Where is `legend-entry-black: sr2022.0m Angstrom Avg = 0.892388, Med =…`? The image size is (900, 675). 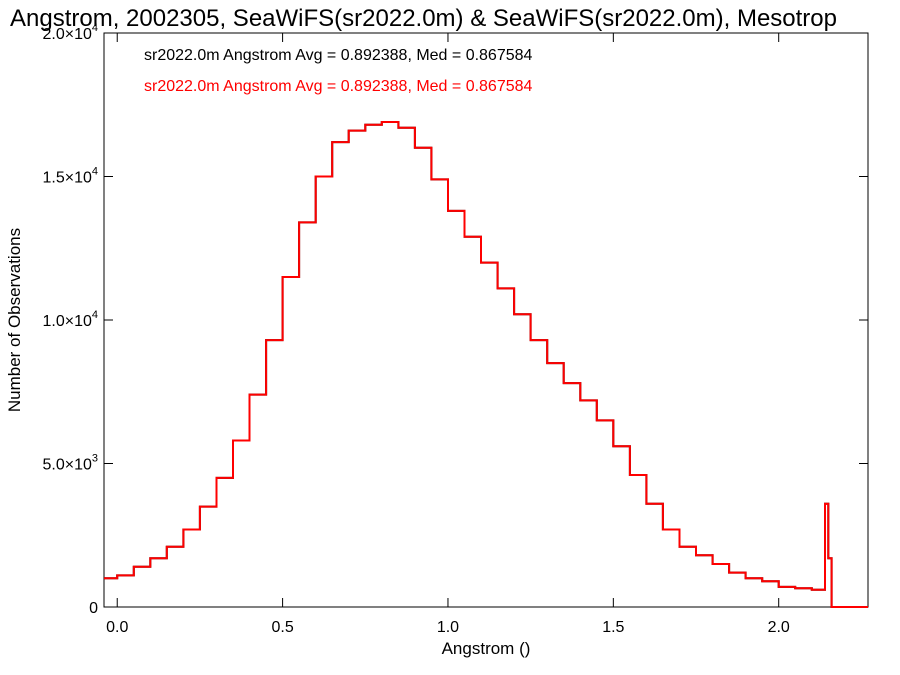
legend-entry-black: sr2022.0m Angstrom Avg = 0.892388, Med =… is located at coordinates (338, 55).